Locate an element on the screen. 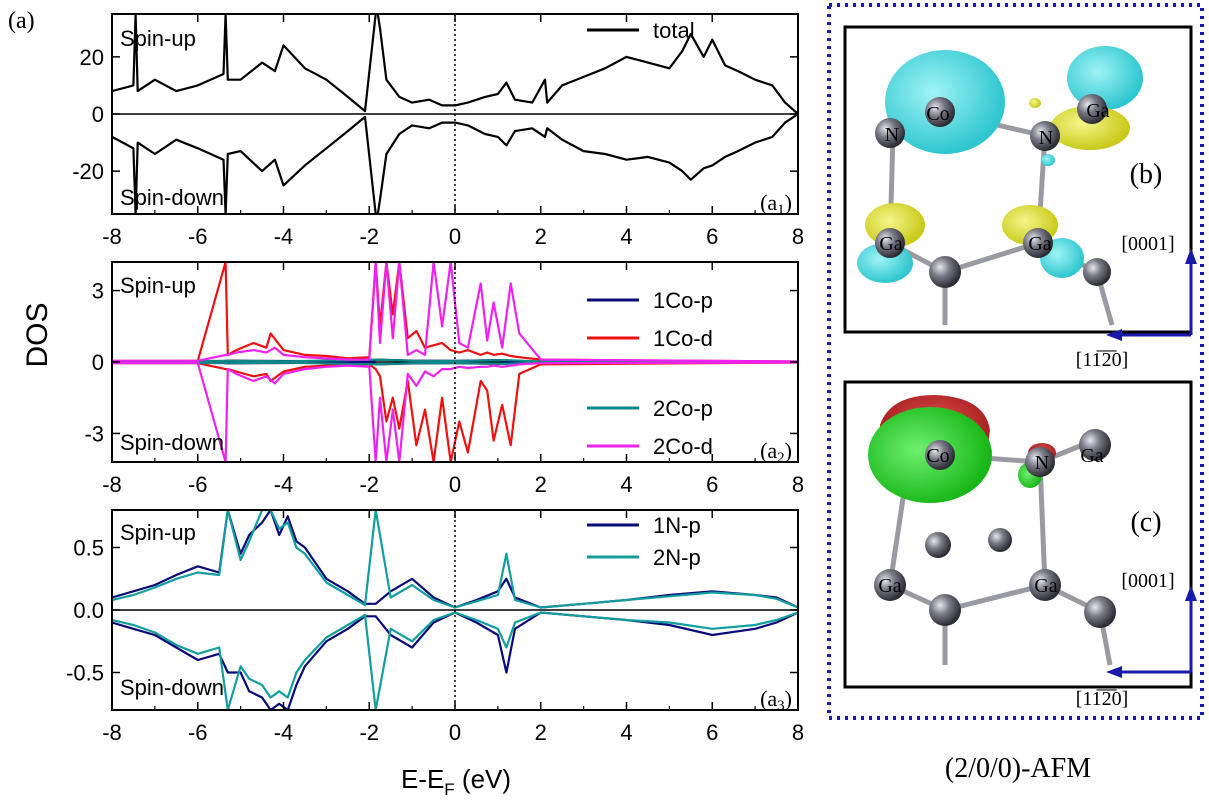  atom-label-ga-left: Ga is located at coordinates (890, 244).